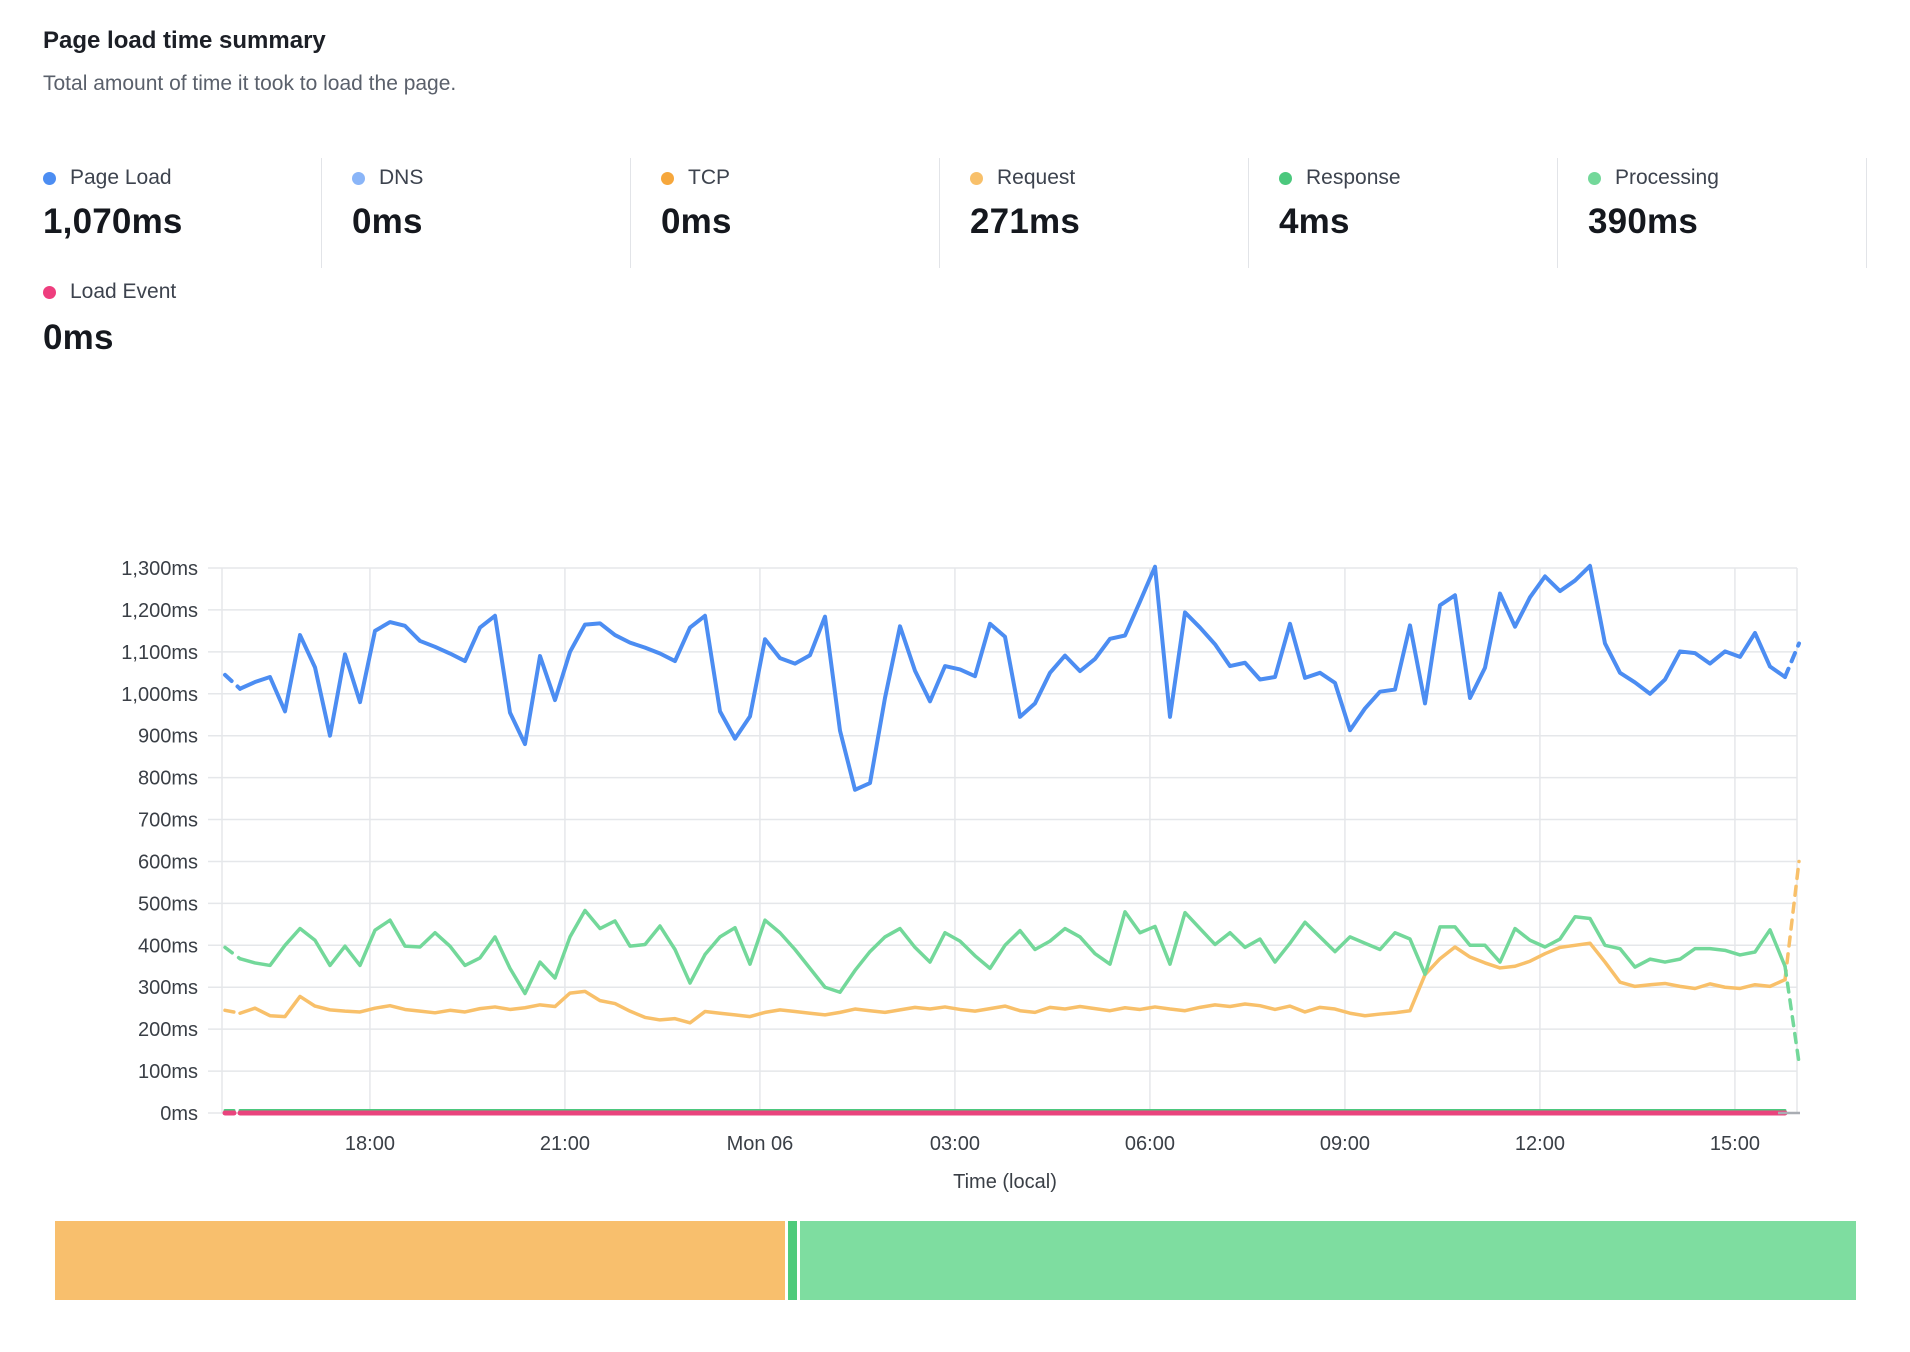 This screenshot has height=1352, width=1910. Describe the element at coordinates (1036, 177) in the screenshot. I see `metric-label: Request` at that location.